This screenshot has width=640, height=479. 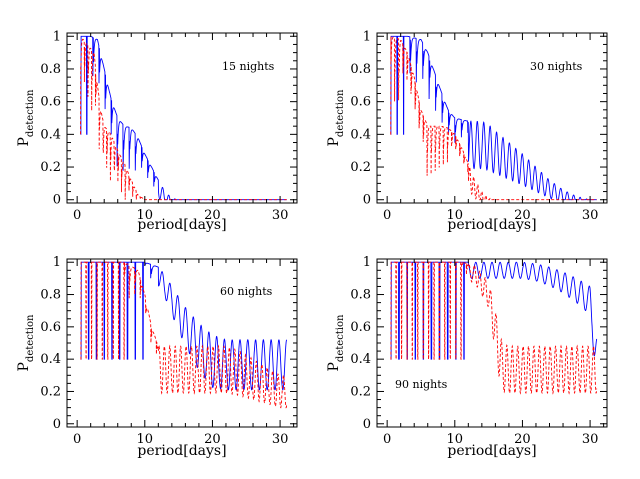 I want to click on panel-annotation: 30 nights, so click(x=556, y=66).